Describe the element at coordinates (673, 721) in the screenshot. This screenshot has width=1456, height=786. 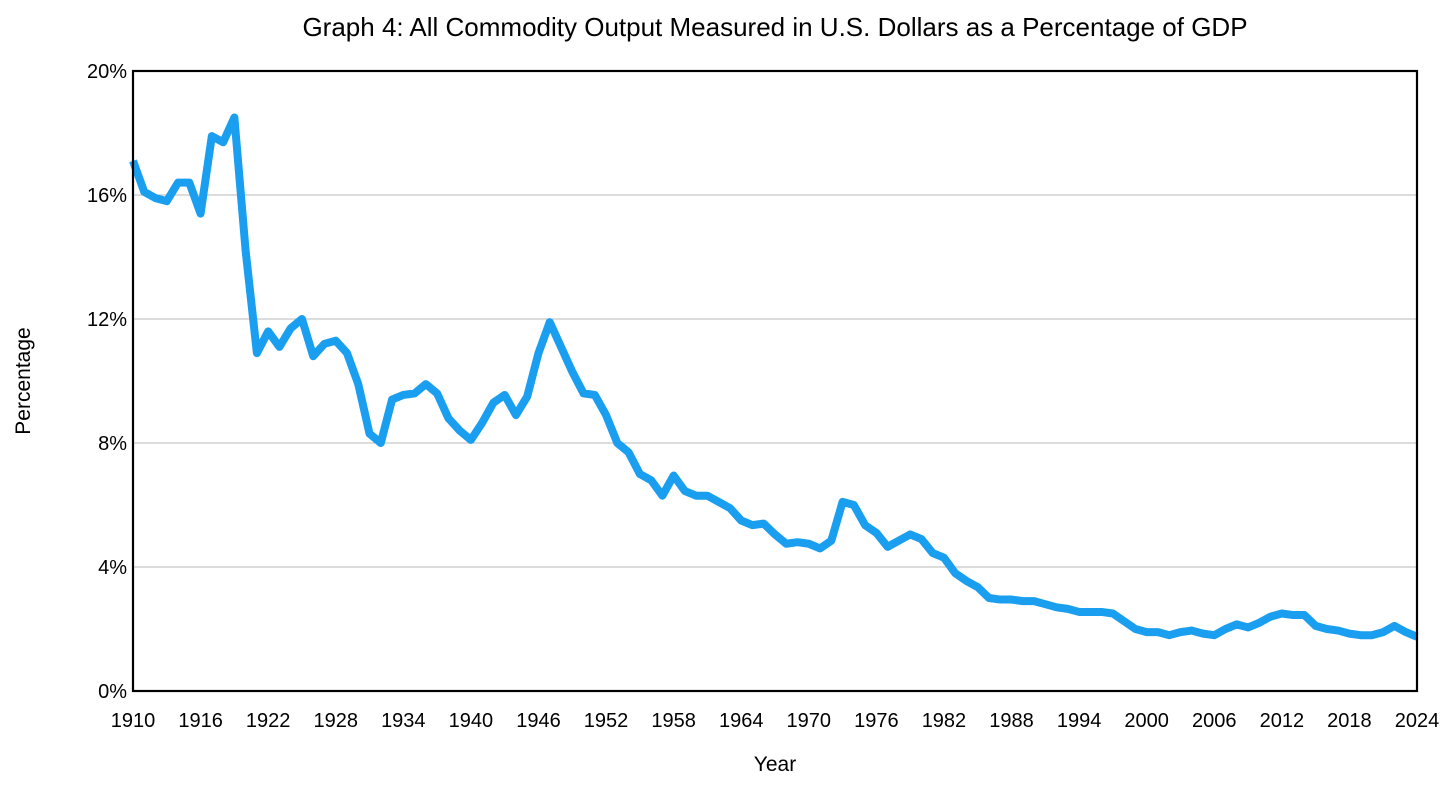
I see `x-tick-label: 1958` at that location.